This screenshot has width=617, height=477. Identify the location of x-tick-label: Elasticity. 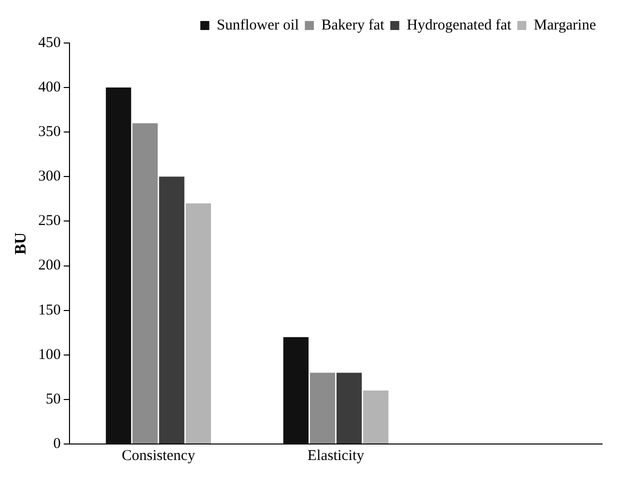
(336, 456).